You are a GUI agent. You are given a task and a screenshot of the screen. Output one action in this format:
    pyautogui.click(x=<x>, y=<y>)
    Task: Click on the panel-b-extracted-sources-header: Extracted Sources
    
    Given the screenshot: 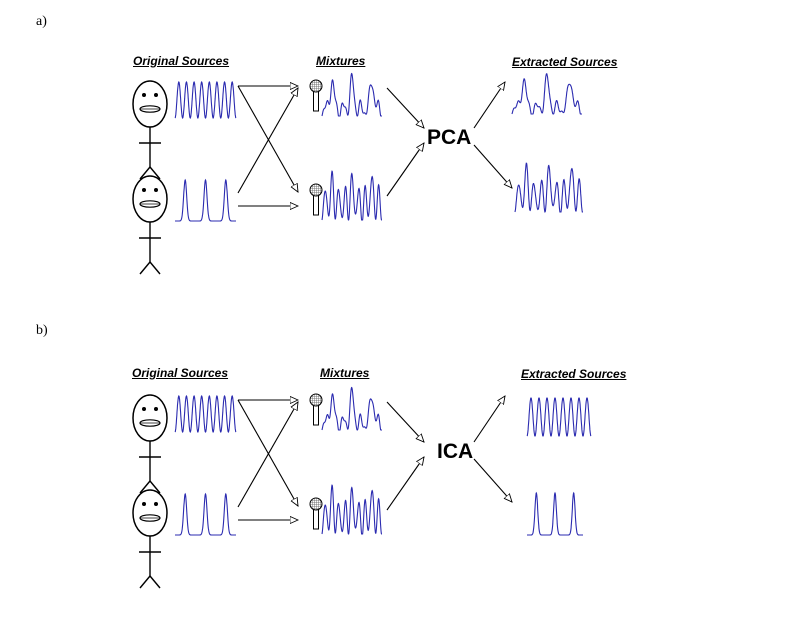 What is the action you would take?
    pyautogui.click(x=574, y=374)
    